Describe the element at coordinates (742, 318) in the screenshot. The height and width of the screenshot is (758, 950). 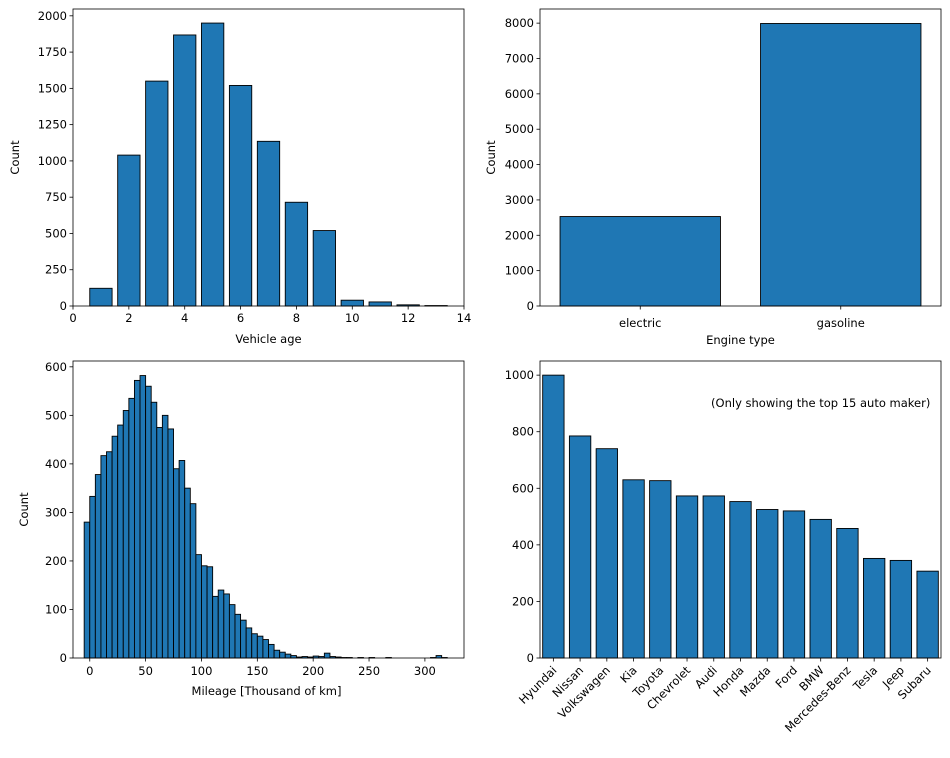
I see `engine-type-x-ticks: electric gasoline` at that location.